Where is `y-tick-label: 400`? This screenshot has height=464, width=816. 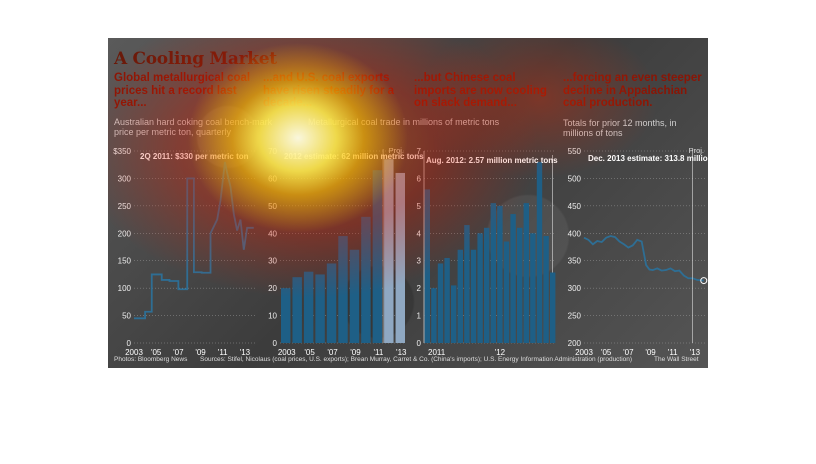 y-tick-label: 400 is located at coordinates (575, 233).